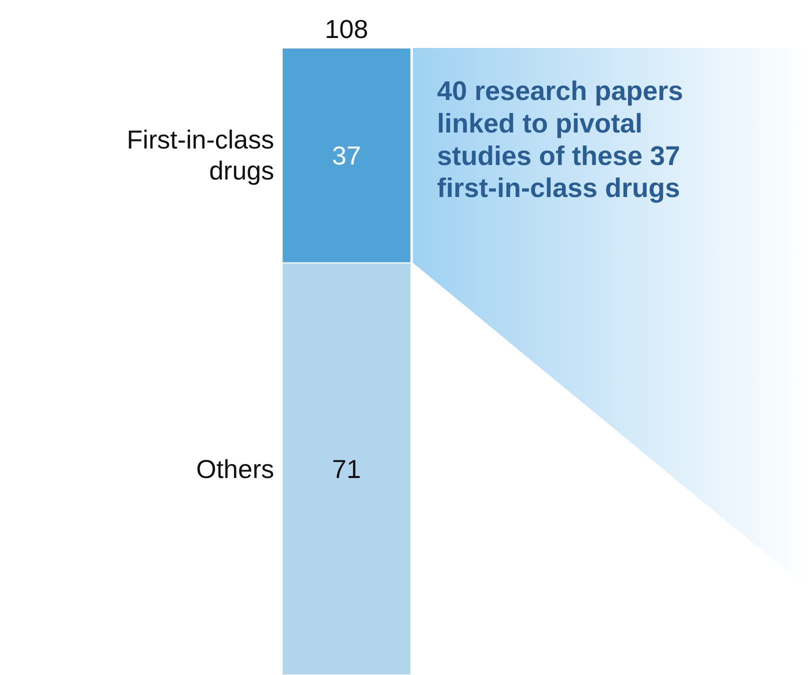 The width and height of the screenshot is (810, 675). What do you see at coordinates (200, 155) in the screenshot?
I see `series-label: First-in-class drugs` at bounding box center [200, 155].